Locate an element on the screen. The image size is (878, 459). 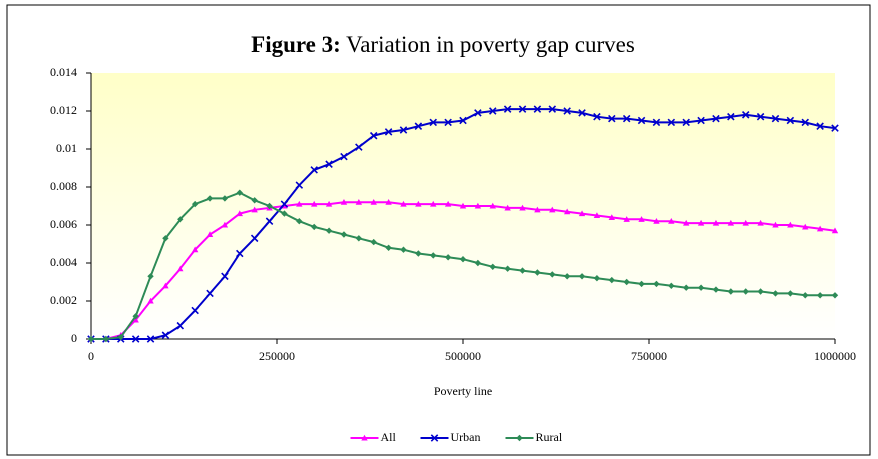
y-tick-label: 0.01 is located at coordinates (66, 148).